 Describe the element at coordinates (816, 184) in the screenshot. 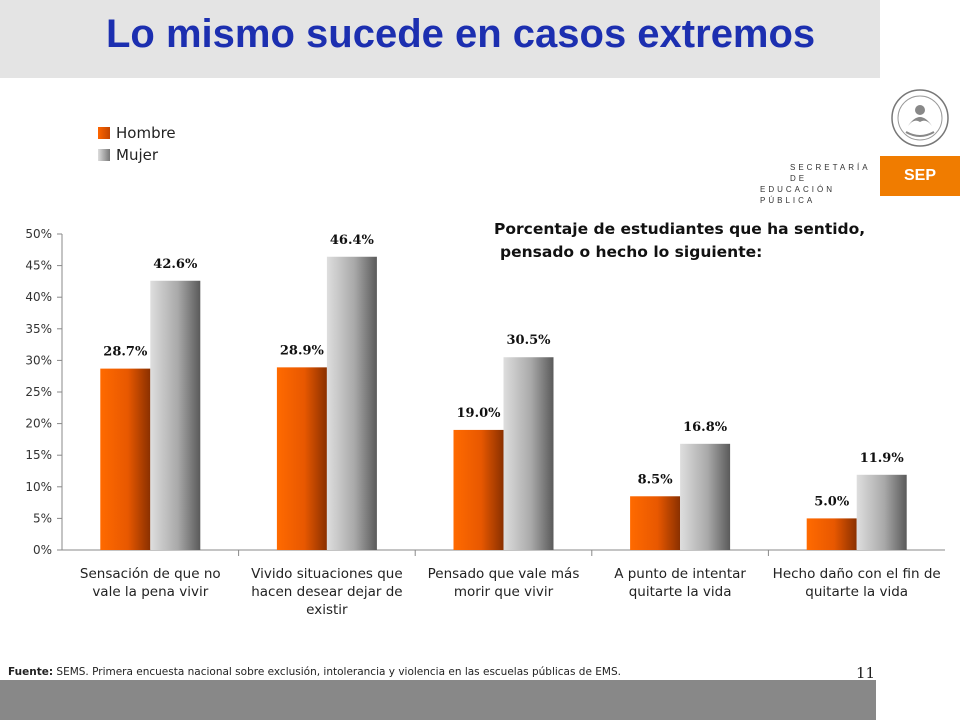

I see `secretaria-label: SECRETARÍA DE EDUCACIÓN PÚBLICA` at that location.